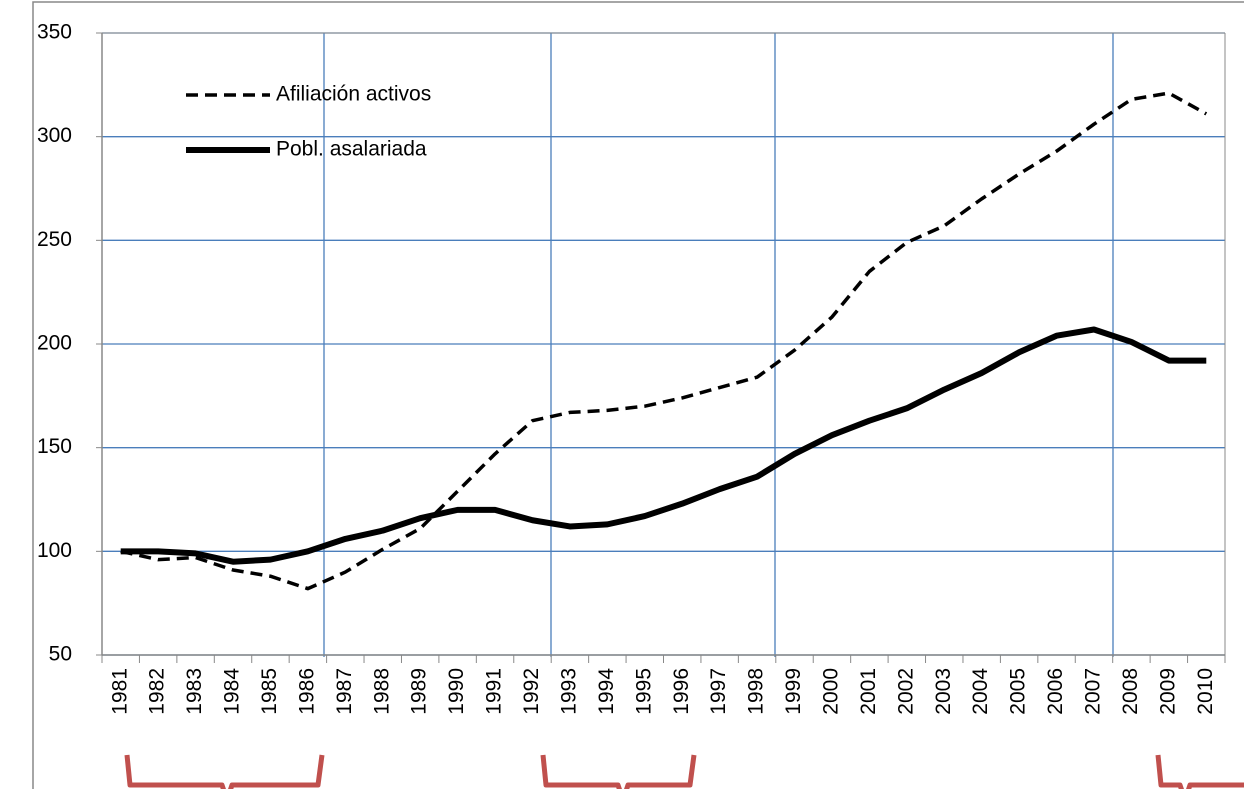  I want to click on x-tick-label: 1988, so click(381, 691).